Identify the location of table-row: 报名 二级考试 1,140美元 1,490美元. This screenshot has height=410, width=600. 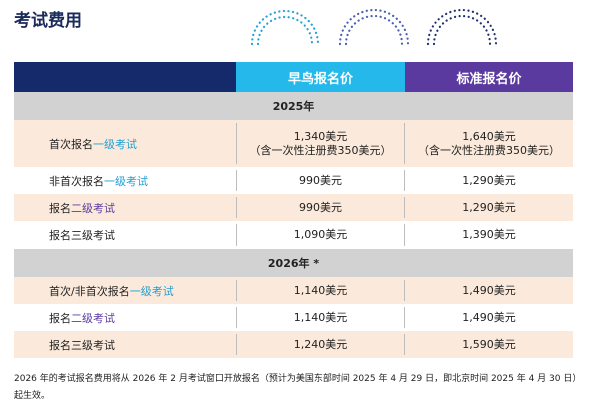
(293, 317).